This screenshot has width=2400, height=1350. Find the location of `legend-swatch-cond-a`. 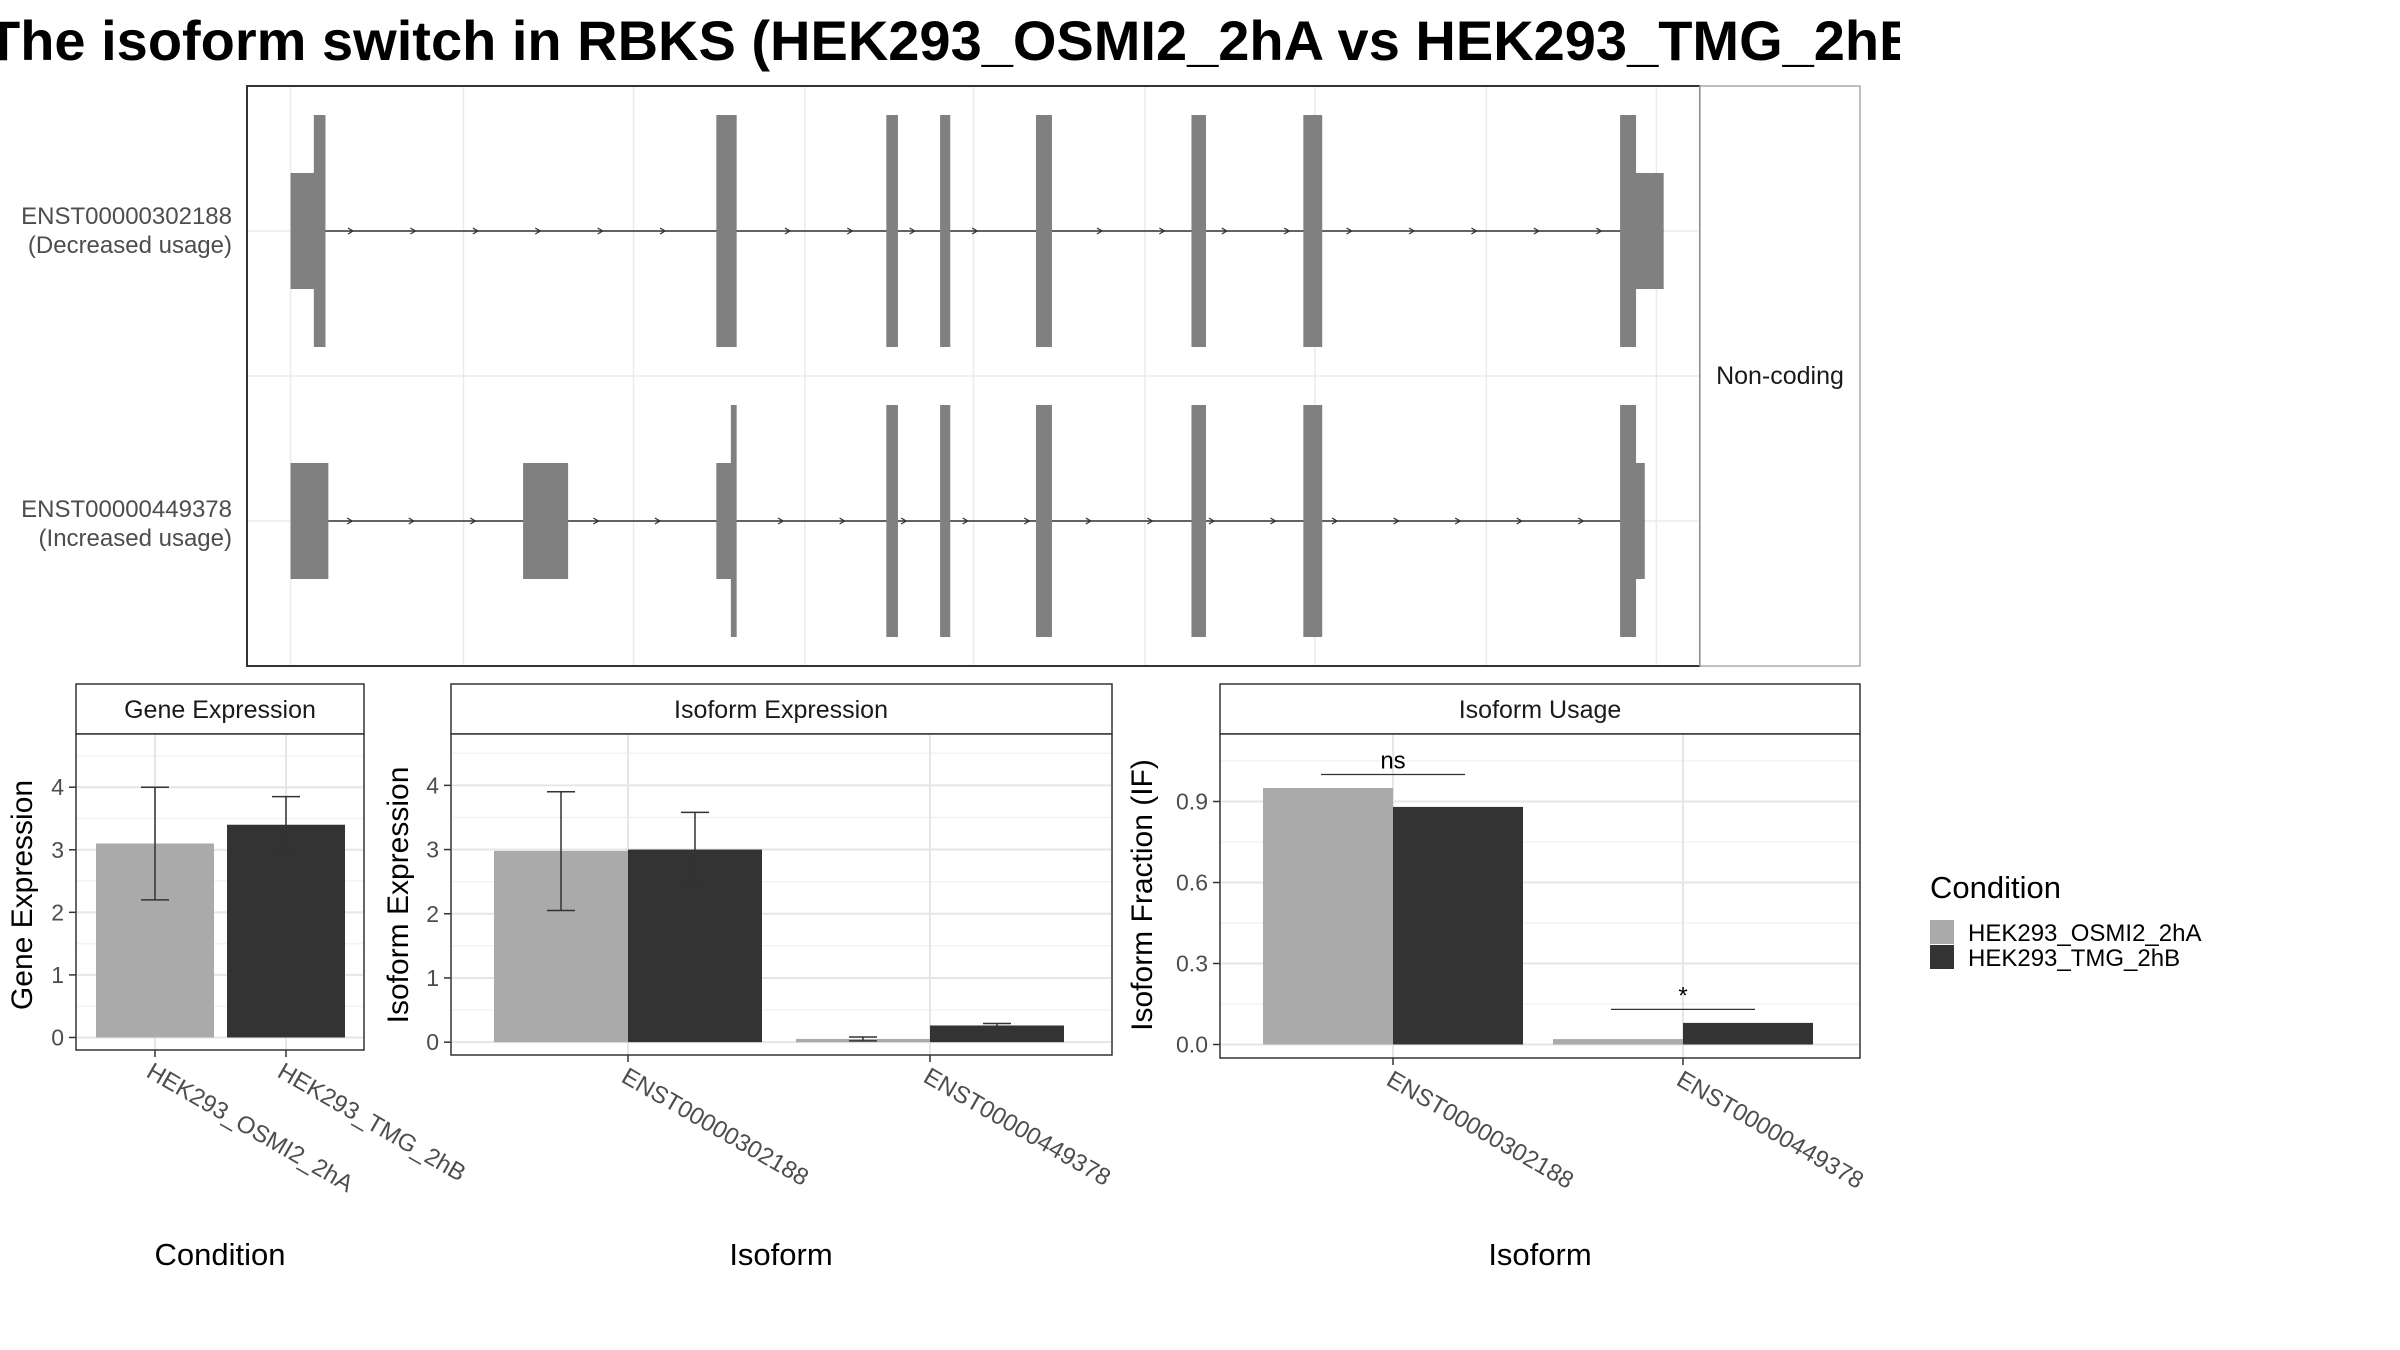

legend-swatch-cond-a is located at coordinates (1942, 932).